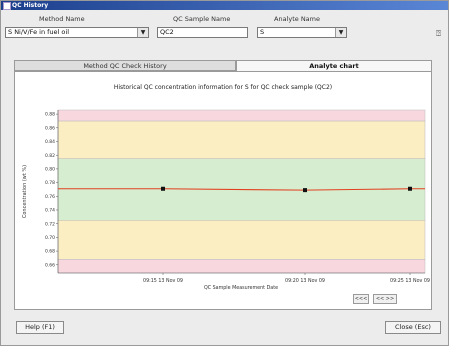 This screenshot has width=449, height=346. I want to click on y-tick-label: 0.82, so click(50, 156).